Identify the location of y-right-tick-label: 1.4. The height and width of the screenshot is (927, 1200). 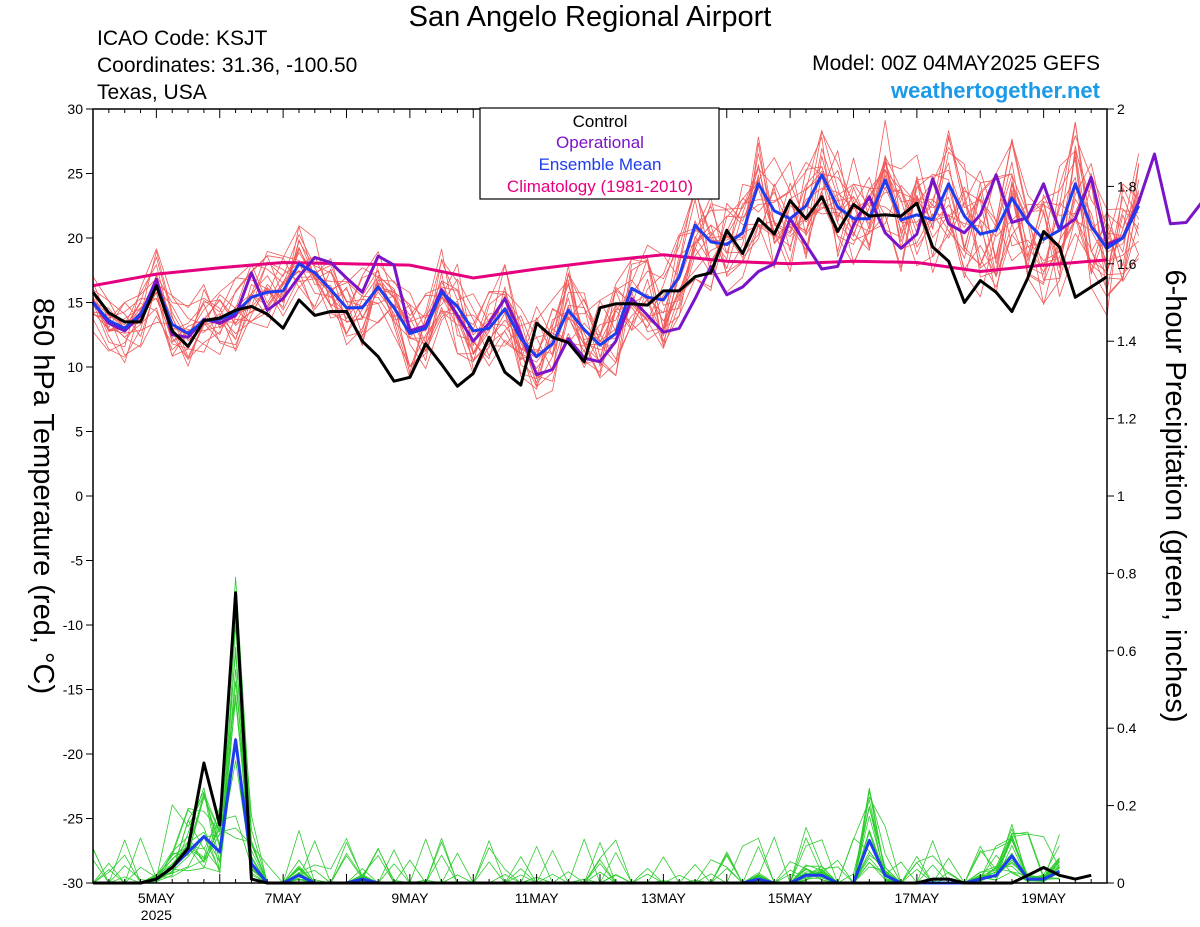
(1127, 341).